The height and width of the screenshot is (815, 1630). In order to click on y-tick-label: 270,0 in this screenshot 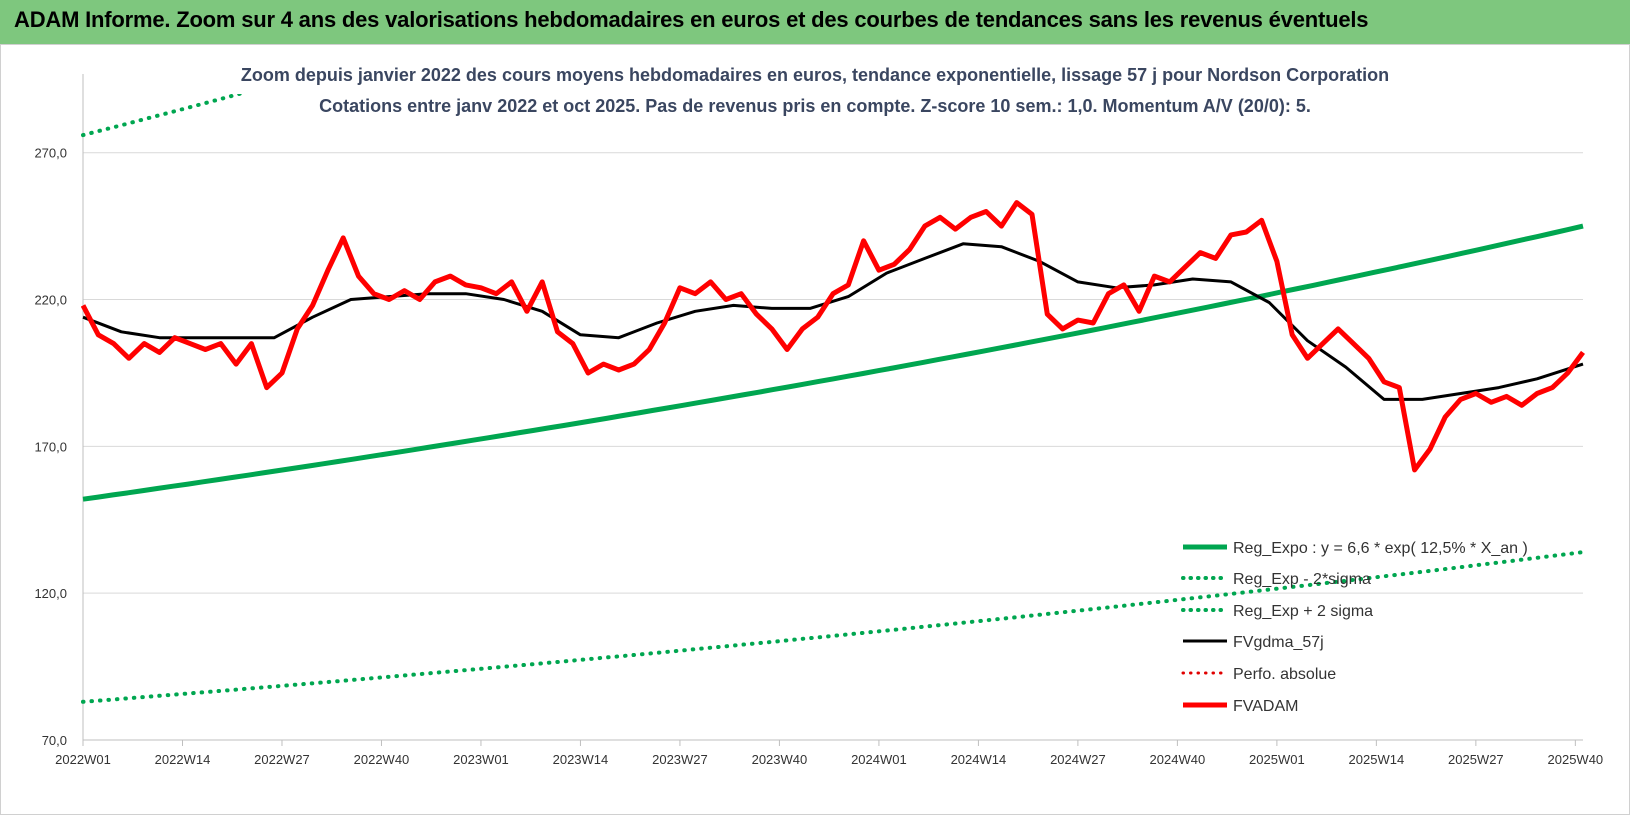, I will do `click(50, 153)`.